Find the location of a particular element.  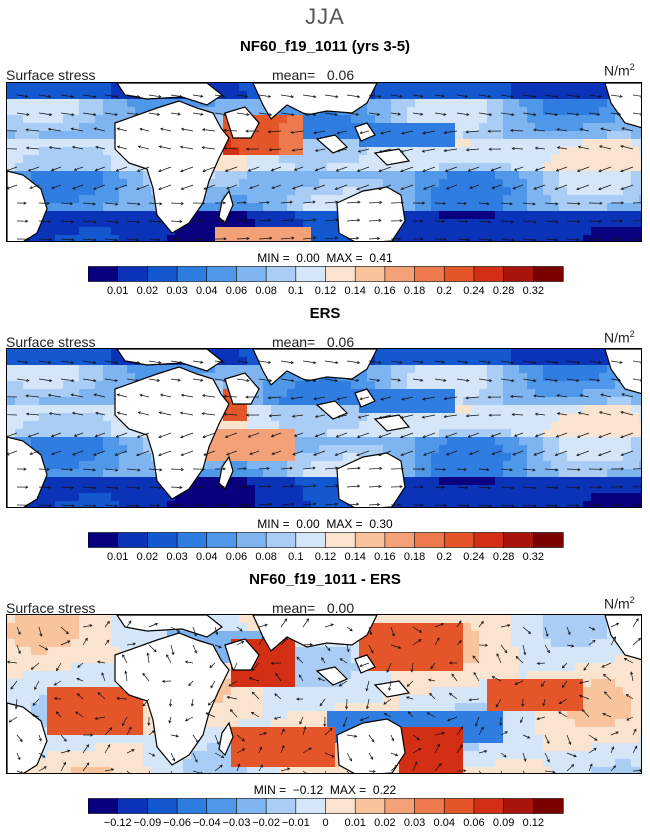

colorbar-swatch is located at coordinates (429, 274).